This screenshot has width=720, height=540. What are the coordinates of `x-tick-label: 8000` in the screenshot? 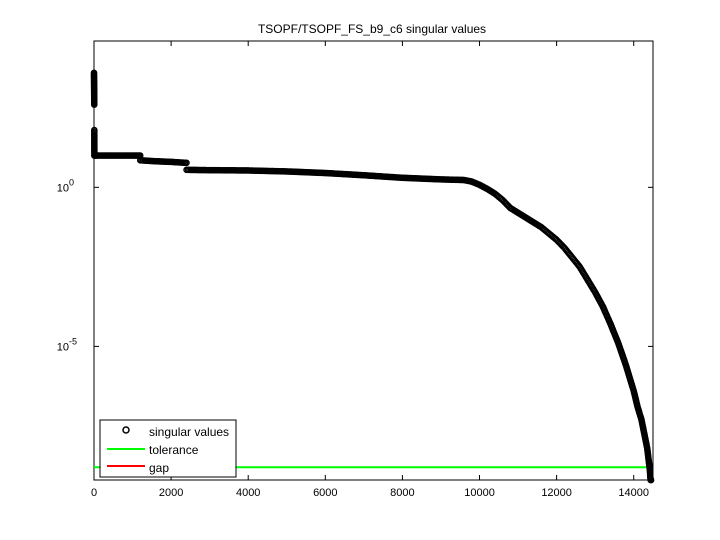 It's located at (402, 493).